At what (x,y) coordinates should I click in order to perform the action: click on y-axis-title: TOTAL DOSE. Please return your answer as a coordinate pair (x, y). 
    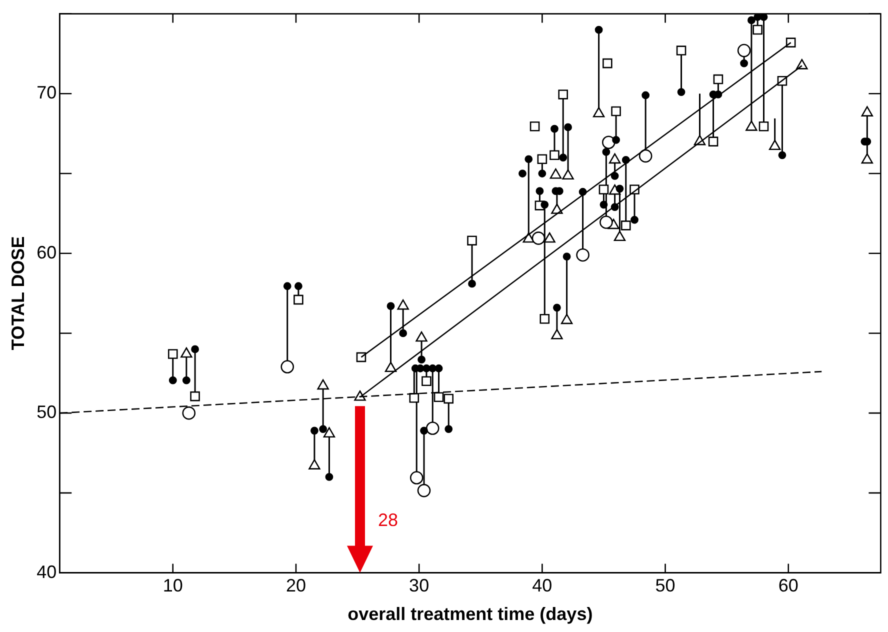
    Looking at the image, I should click on (18, 293).